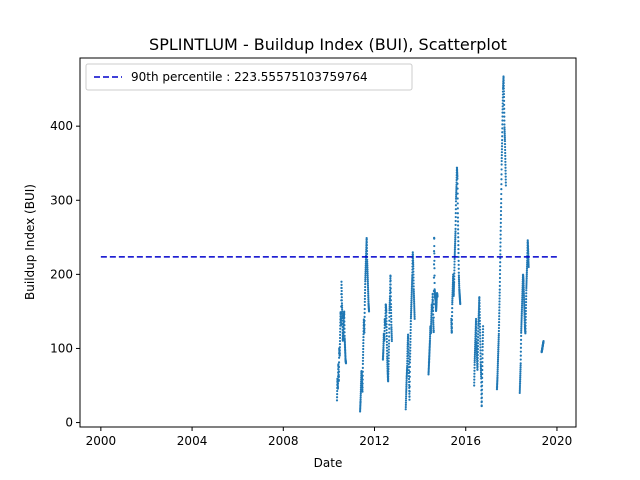 Image resolution: width=640 pixels, height=480 pixels. What do you see at coordinates (283, 441) in the screenshot?
I see `x-tick-label-2008: 2008` at bounding box center [283, 441].